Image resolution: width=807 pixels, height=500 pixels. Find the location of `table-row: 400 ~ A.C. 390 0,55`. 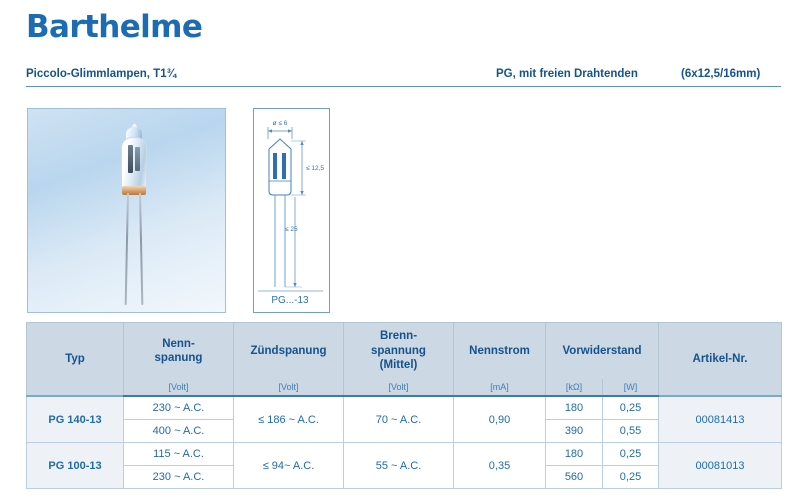

table-row: 400 ~ A.C. 390 0,55 is located at coordinates (404, 431).